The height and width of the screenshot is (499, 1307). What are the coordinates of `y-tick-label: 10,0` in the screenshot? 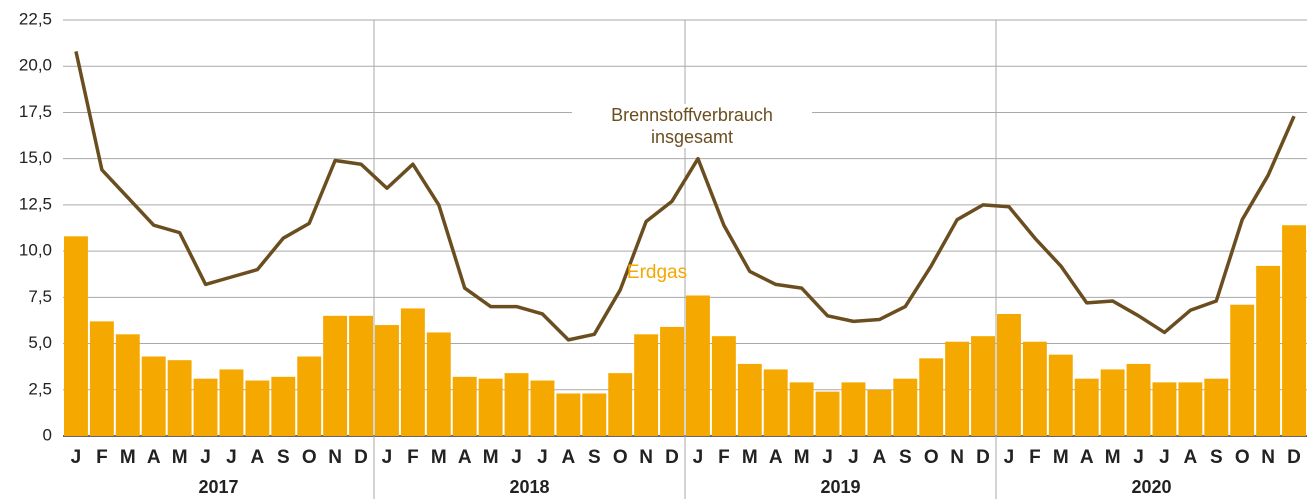 It's located at (35, 250).